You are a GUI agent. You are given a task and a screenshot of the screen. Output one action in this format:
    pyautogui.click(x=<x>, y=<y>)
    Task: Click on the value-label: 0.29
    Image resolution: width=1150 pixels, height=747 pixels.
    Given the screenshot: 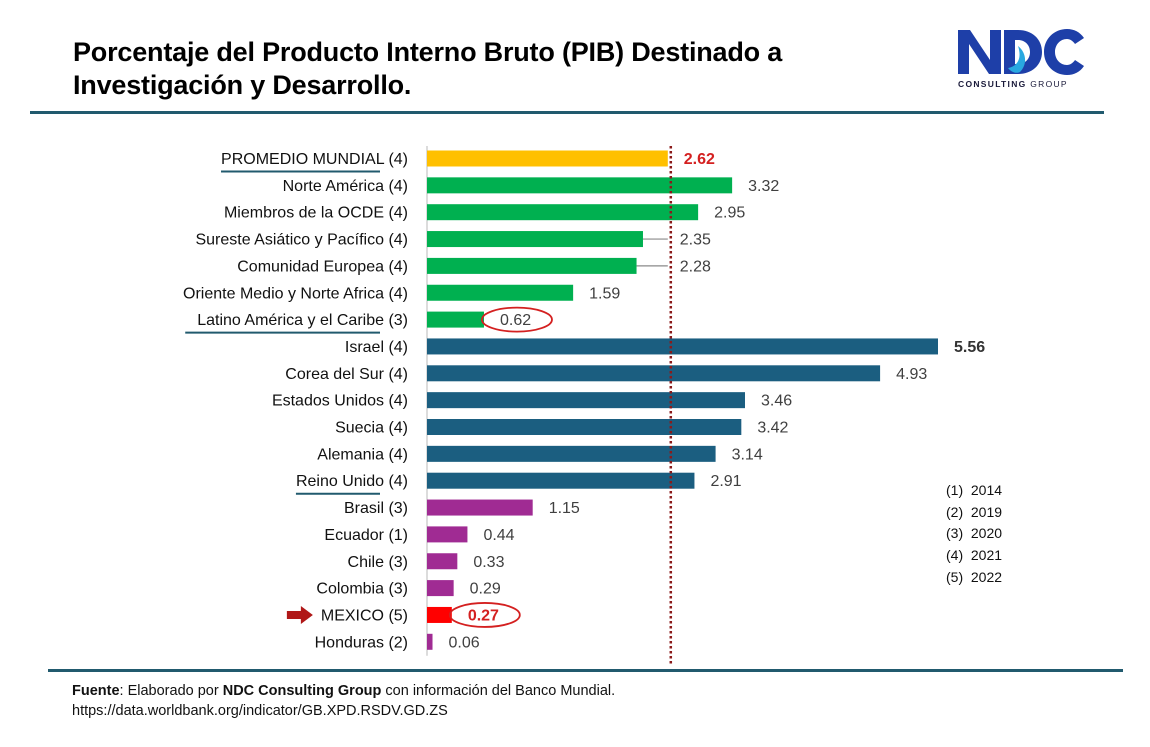 What is the action you would take?
    pyautogui.click(x=485, y=589)
    